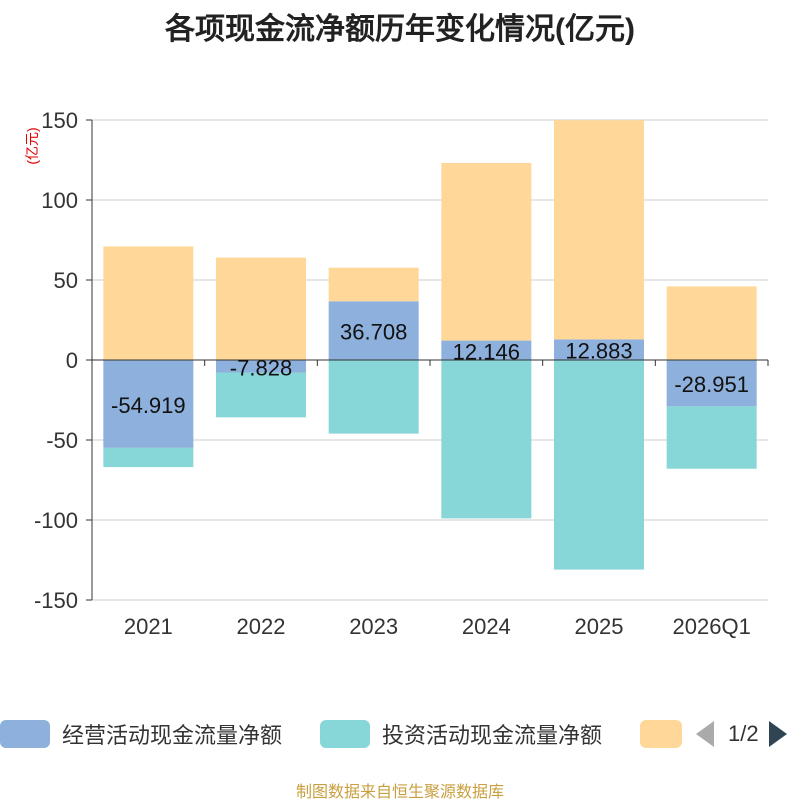 The width and height of the screenshot is (800, 802). I want to click on legend-swatch-investing, so click(345, 734).